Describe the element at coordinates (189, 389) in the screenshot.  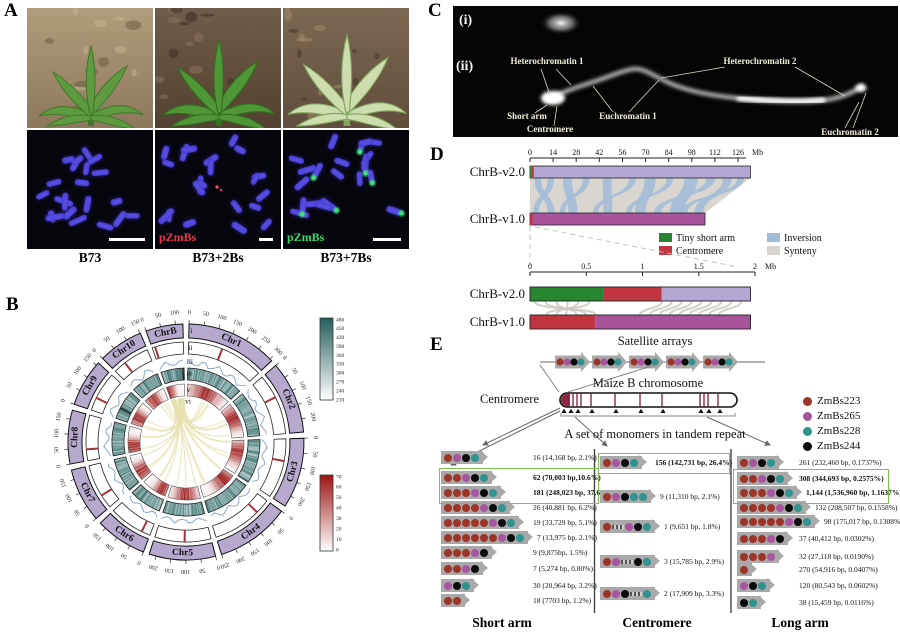
I see `svg-text: v` at that location.